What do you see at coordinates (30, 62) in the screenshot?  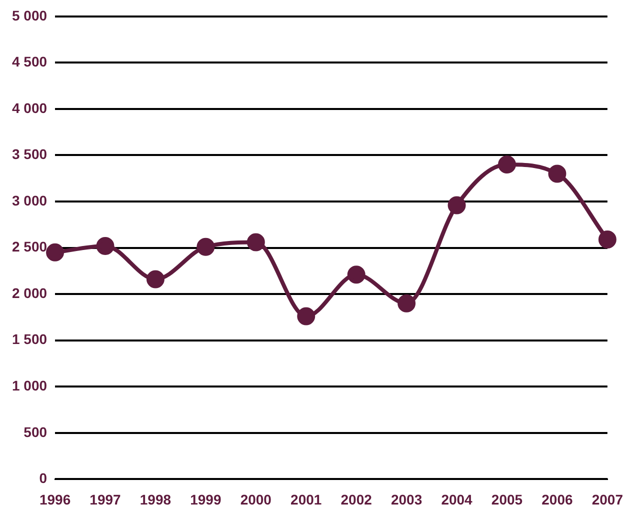 I see `y-tick-label: 4 500` at bounding box center [30, 62].